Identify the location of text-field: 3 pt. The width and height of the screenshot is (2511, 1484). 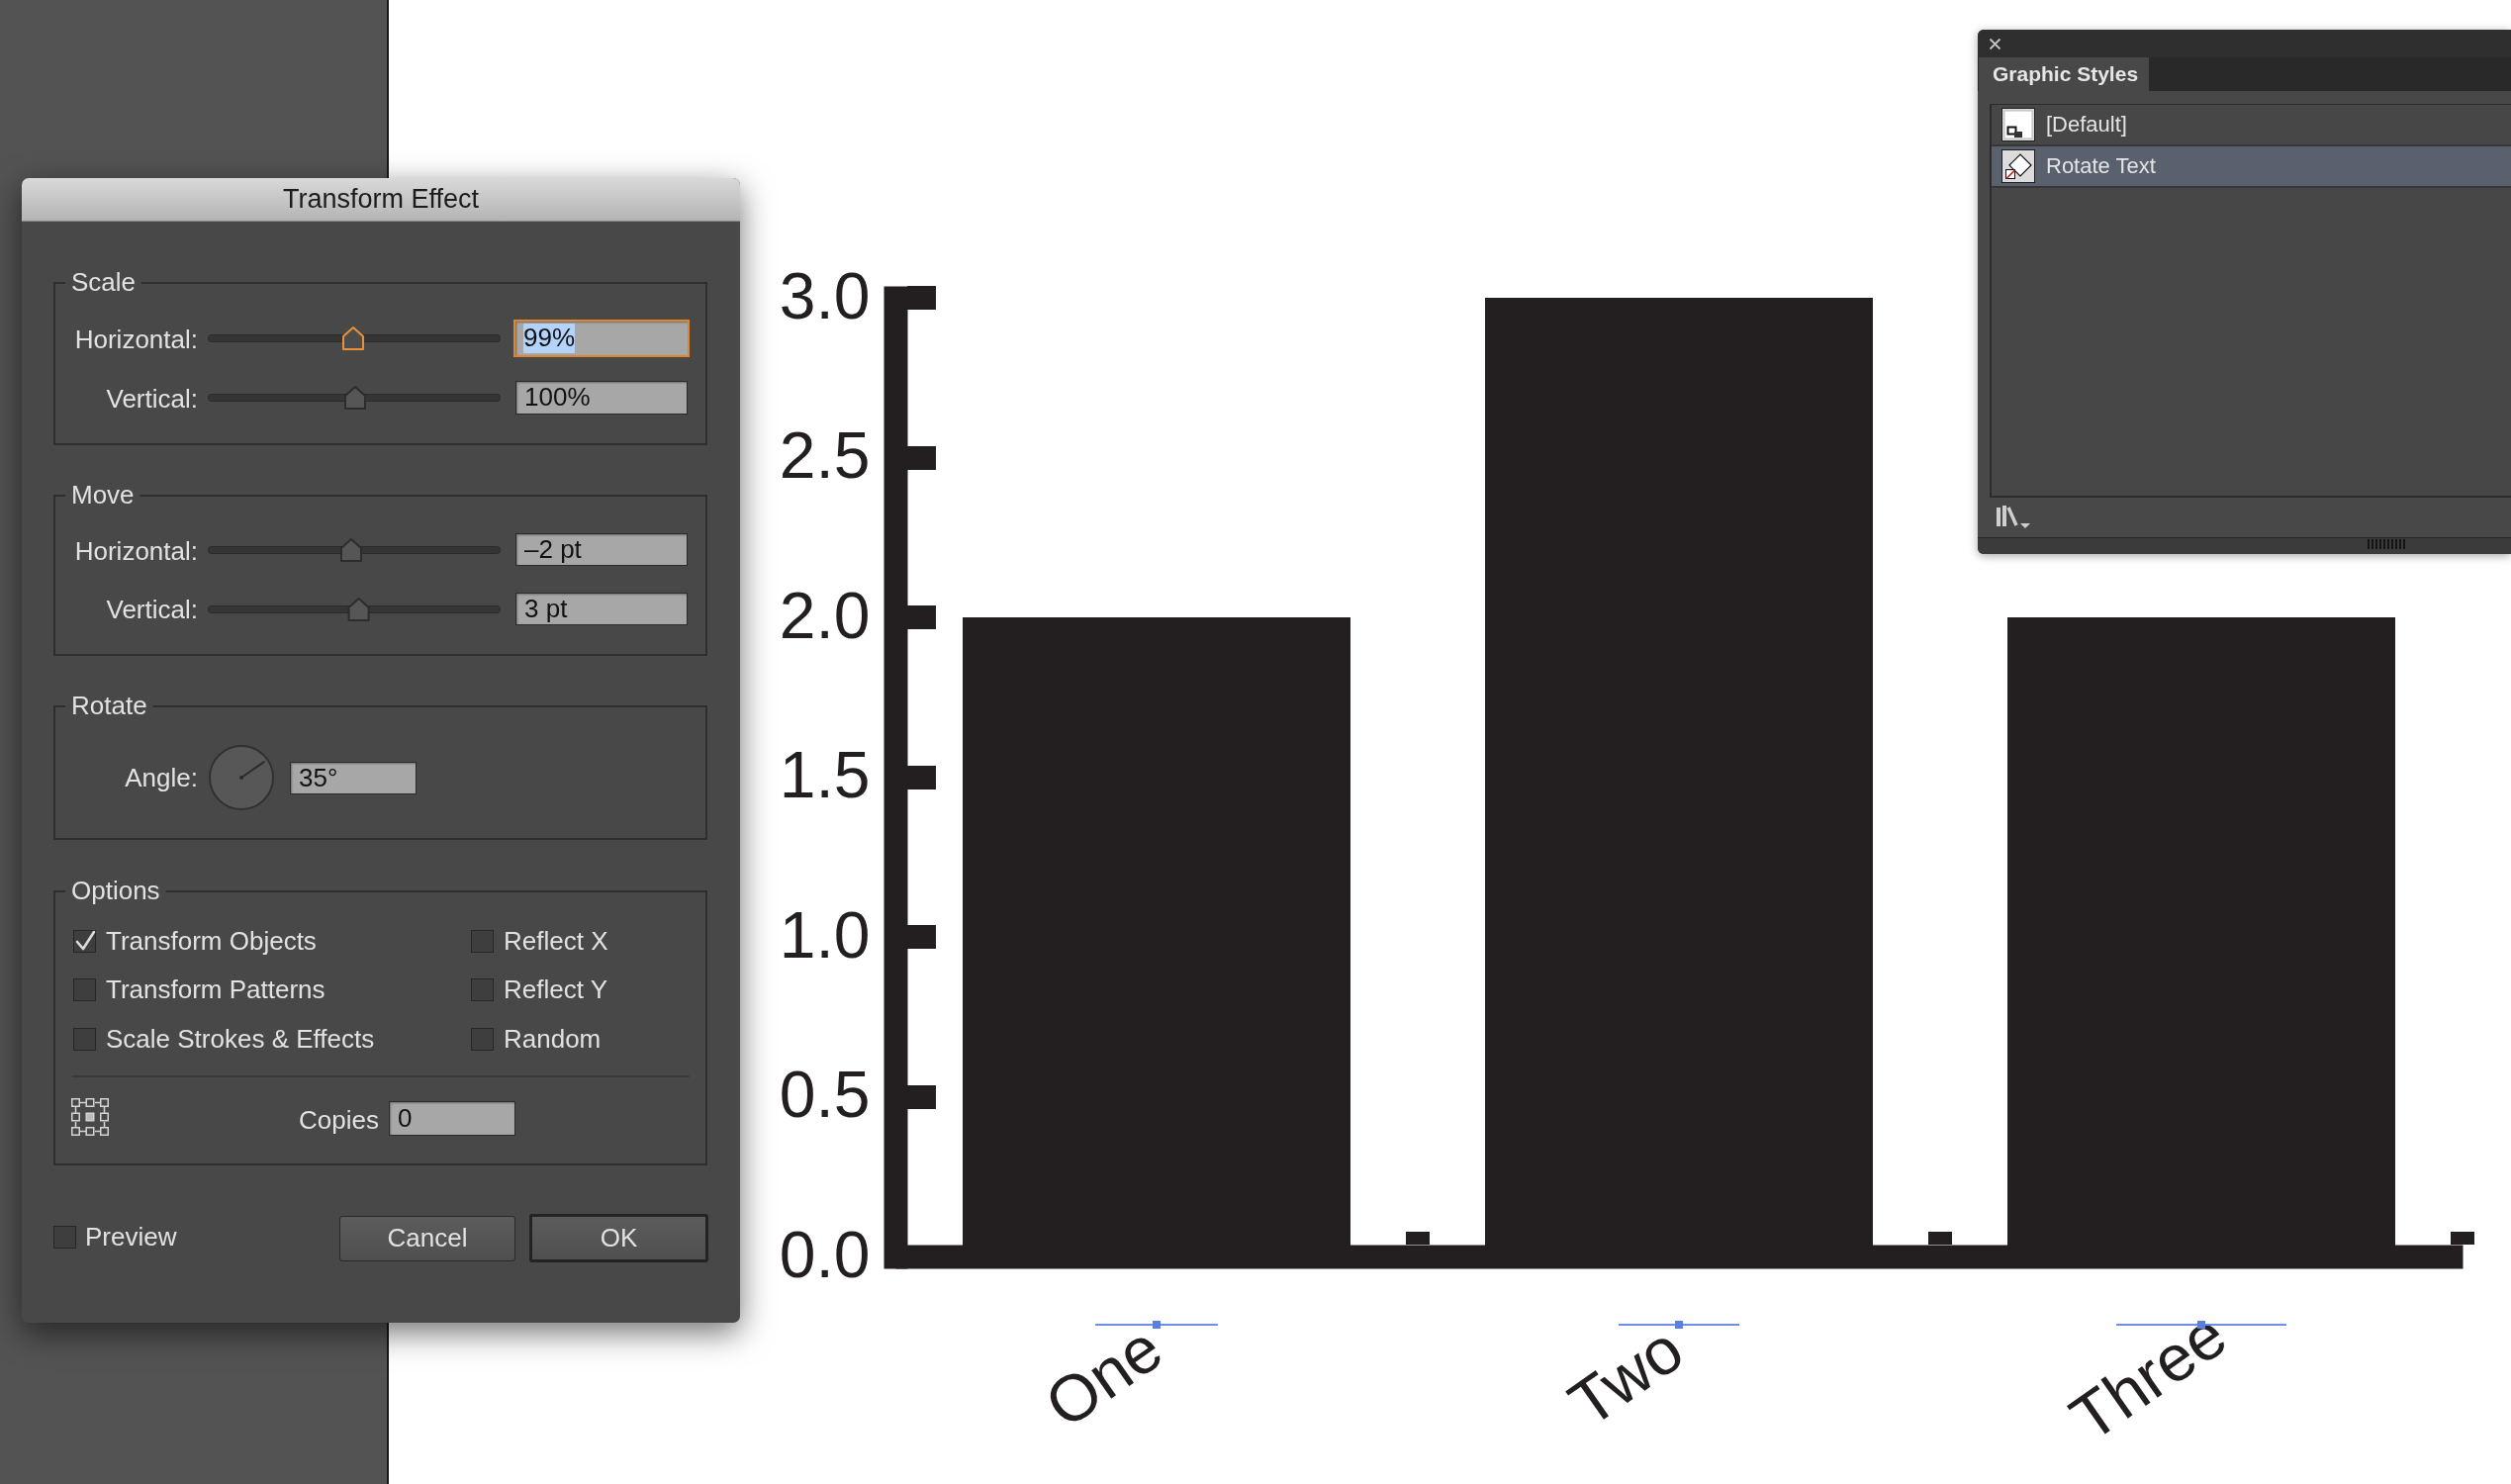
(601, 609).